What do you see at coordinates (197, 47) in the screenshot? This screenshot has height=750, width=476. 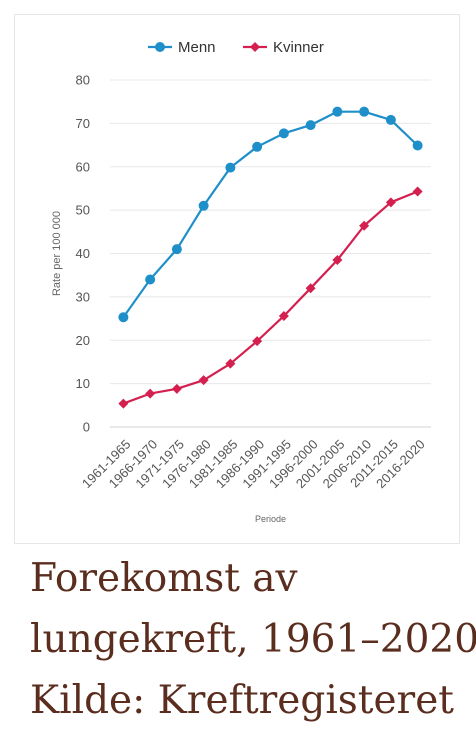 I see `legend-label-menn: Menn` at bounding box center [197, 47].